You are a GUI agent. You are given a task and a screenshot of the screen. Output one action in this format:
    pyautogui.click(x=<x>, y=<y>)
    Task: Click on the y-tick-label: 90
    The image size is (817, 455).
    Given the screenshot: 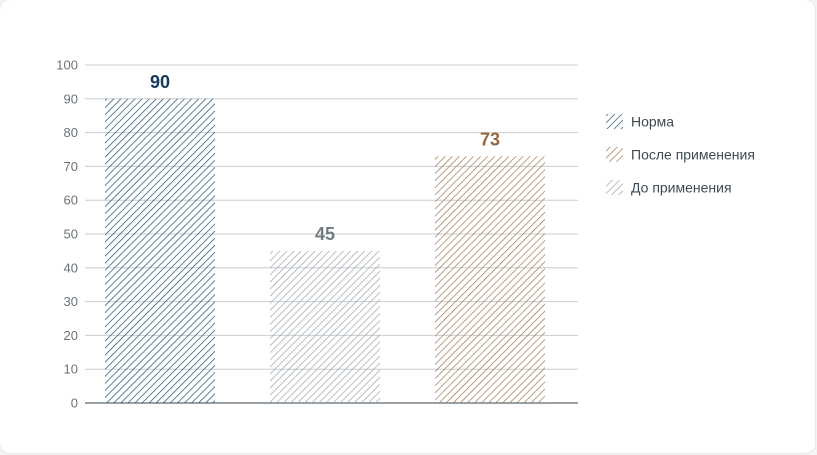 What is the action you would take?
    pyautogui.click(x=71, y=98)
    